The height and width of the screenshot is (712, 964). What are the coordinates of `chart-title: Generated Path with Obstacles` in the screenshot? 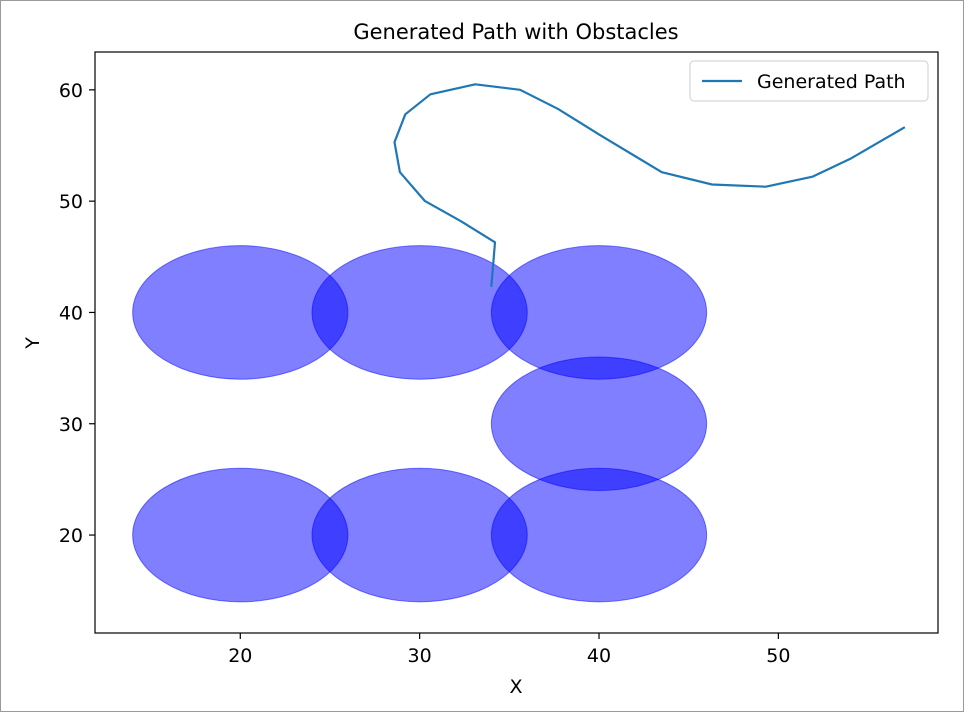 It's located at (515, 32).